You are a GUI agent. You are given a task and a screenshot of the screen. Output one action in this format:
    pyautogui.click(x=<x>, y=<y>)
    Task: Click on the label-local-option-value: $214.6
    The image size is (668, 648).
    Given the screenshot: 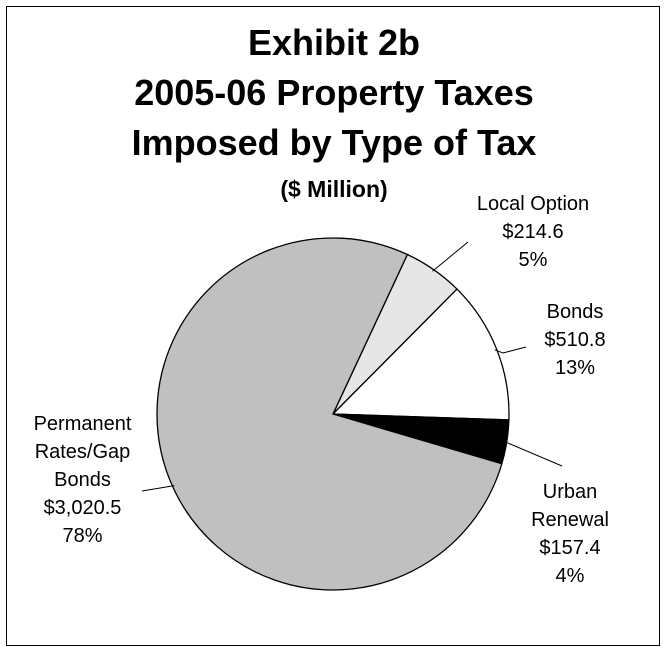 What is the action you would take?
    pyautogui.click(x=533, y=232)
    